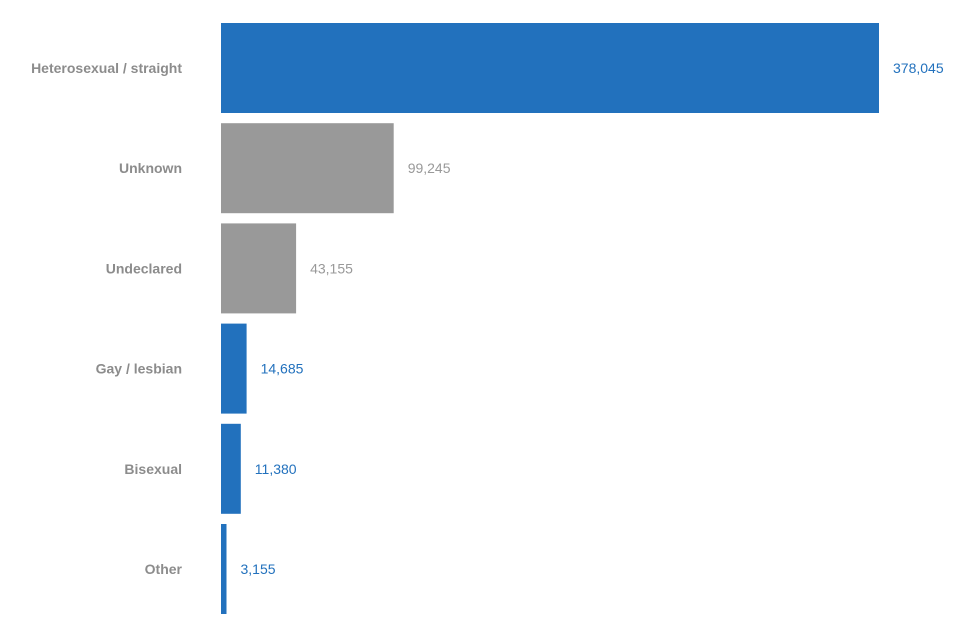  What do you see at coordinates (307, 168) in the screenshot?
I see `bar-unknown` at bounding box center [307, 168].